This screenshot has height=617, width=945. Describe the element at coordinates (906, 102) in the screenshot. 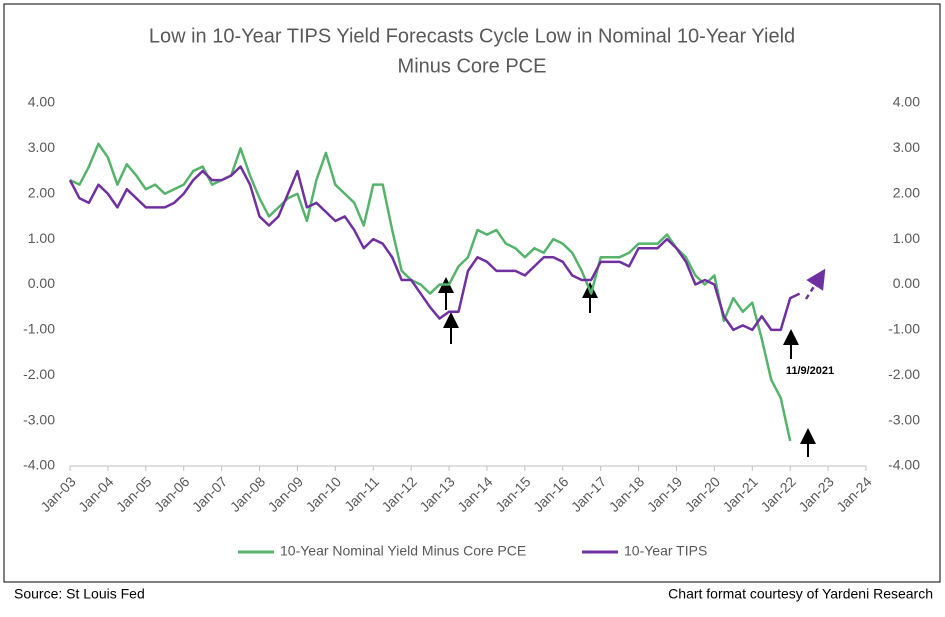

I see `y2-tick-label: 4.00` at that location.